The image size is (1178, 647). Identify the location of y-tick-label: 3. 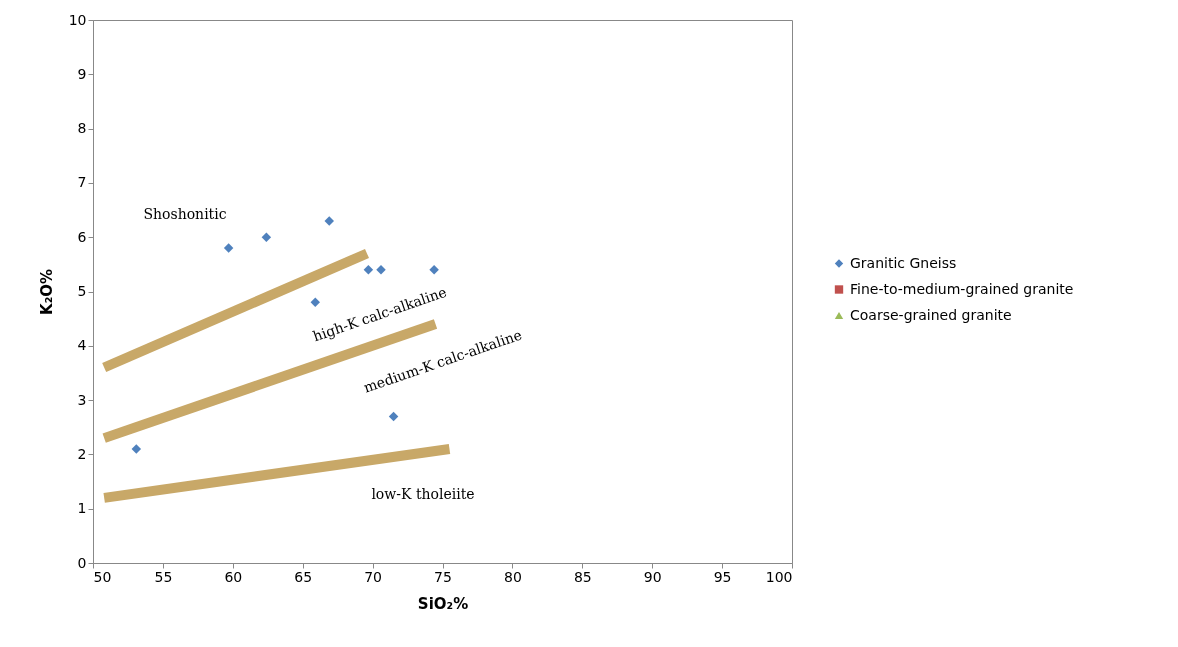
(82, 399).